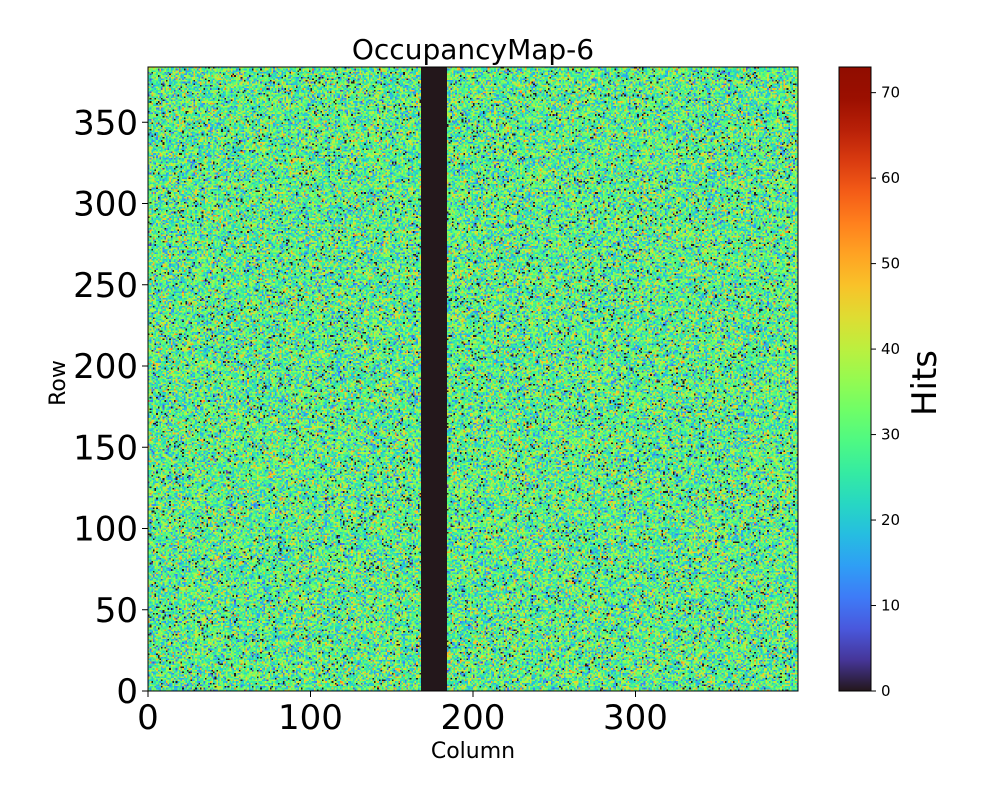 The width and height of the screenshot is (1000, 800). What do you see at coordinates (890, 606) in the screenshot?
I see `colorbar-tick-label: 10` at bounding box center [890, 606].